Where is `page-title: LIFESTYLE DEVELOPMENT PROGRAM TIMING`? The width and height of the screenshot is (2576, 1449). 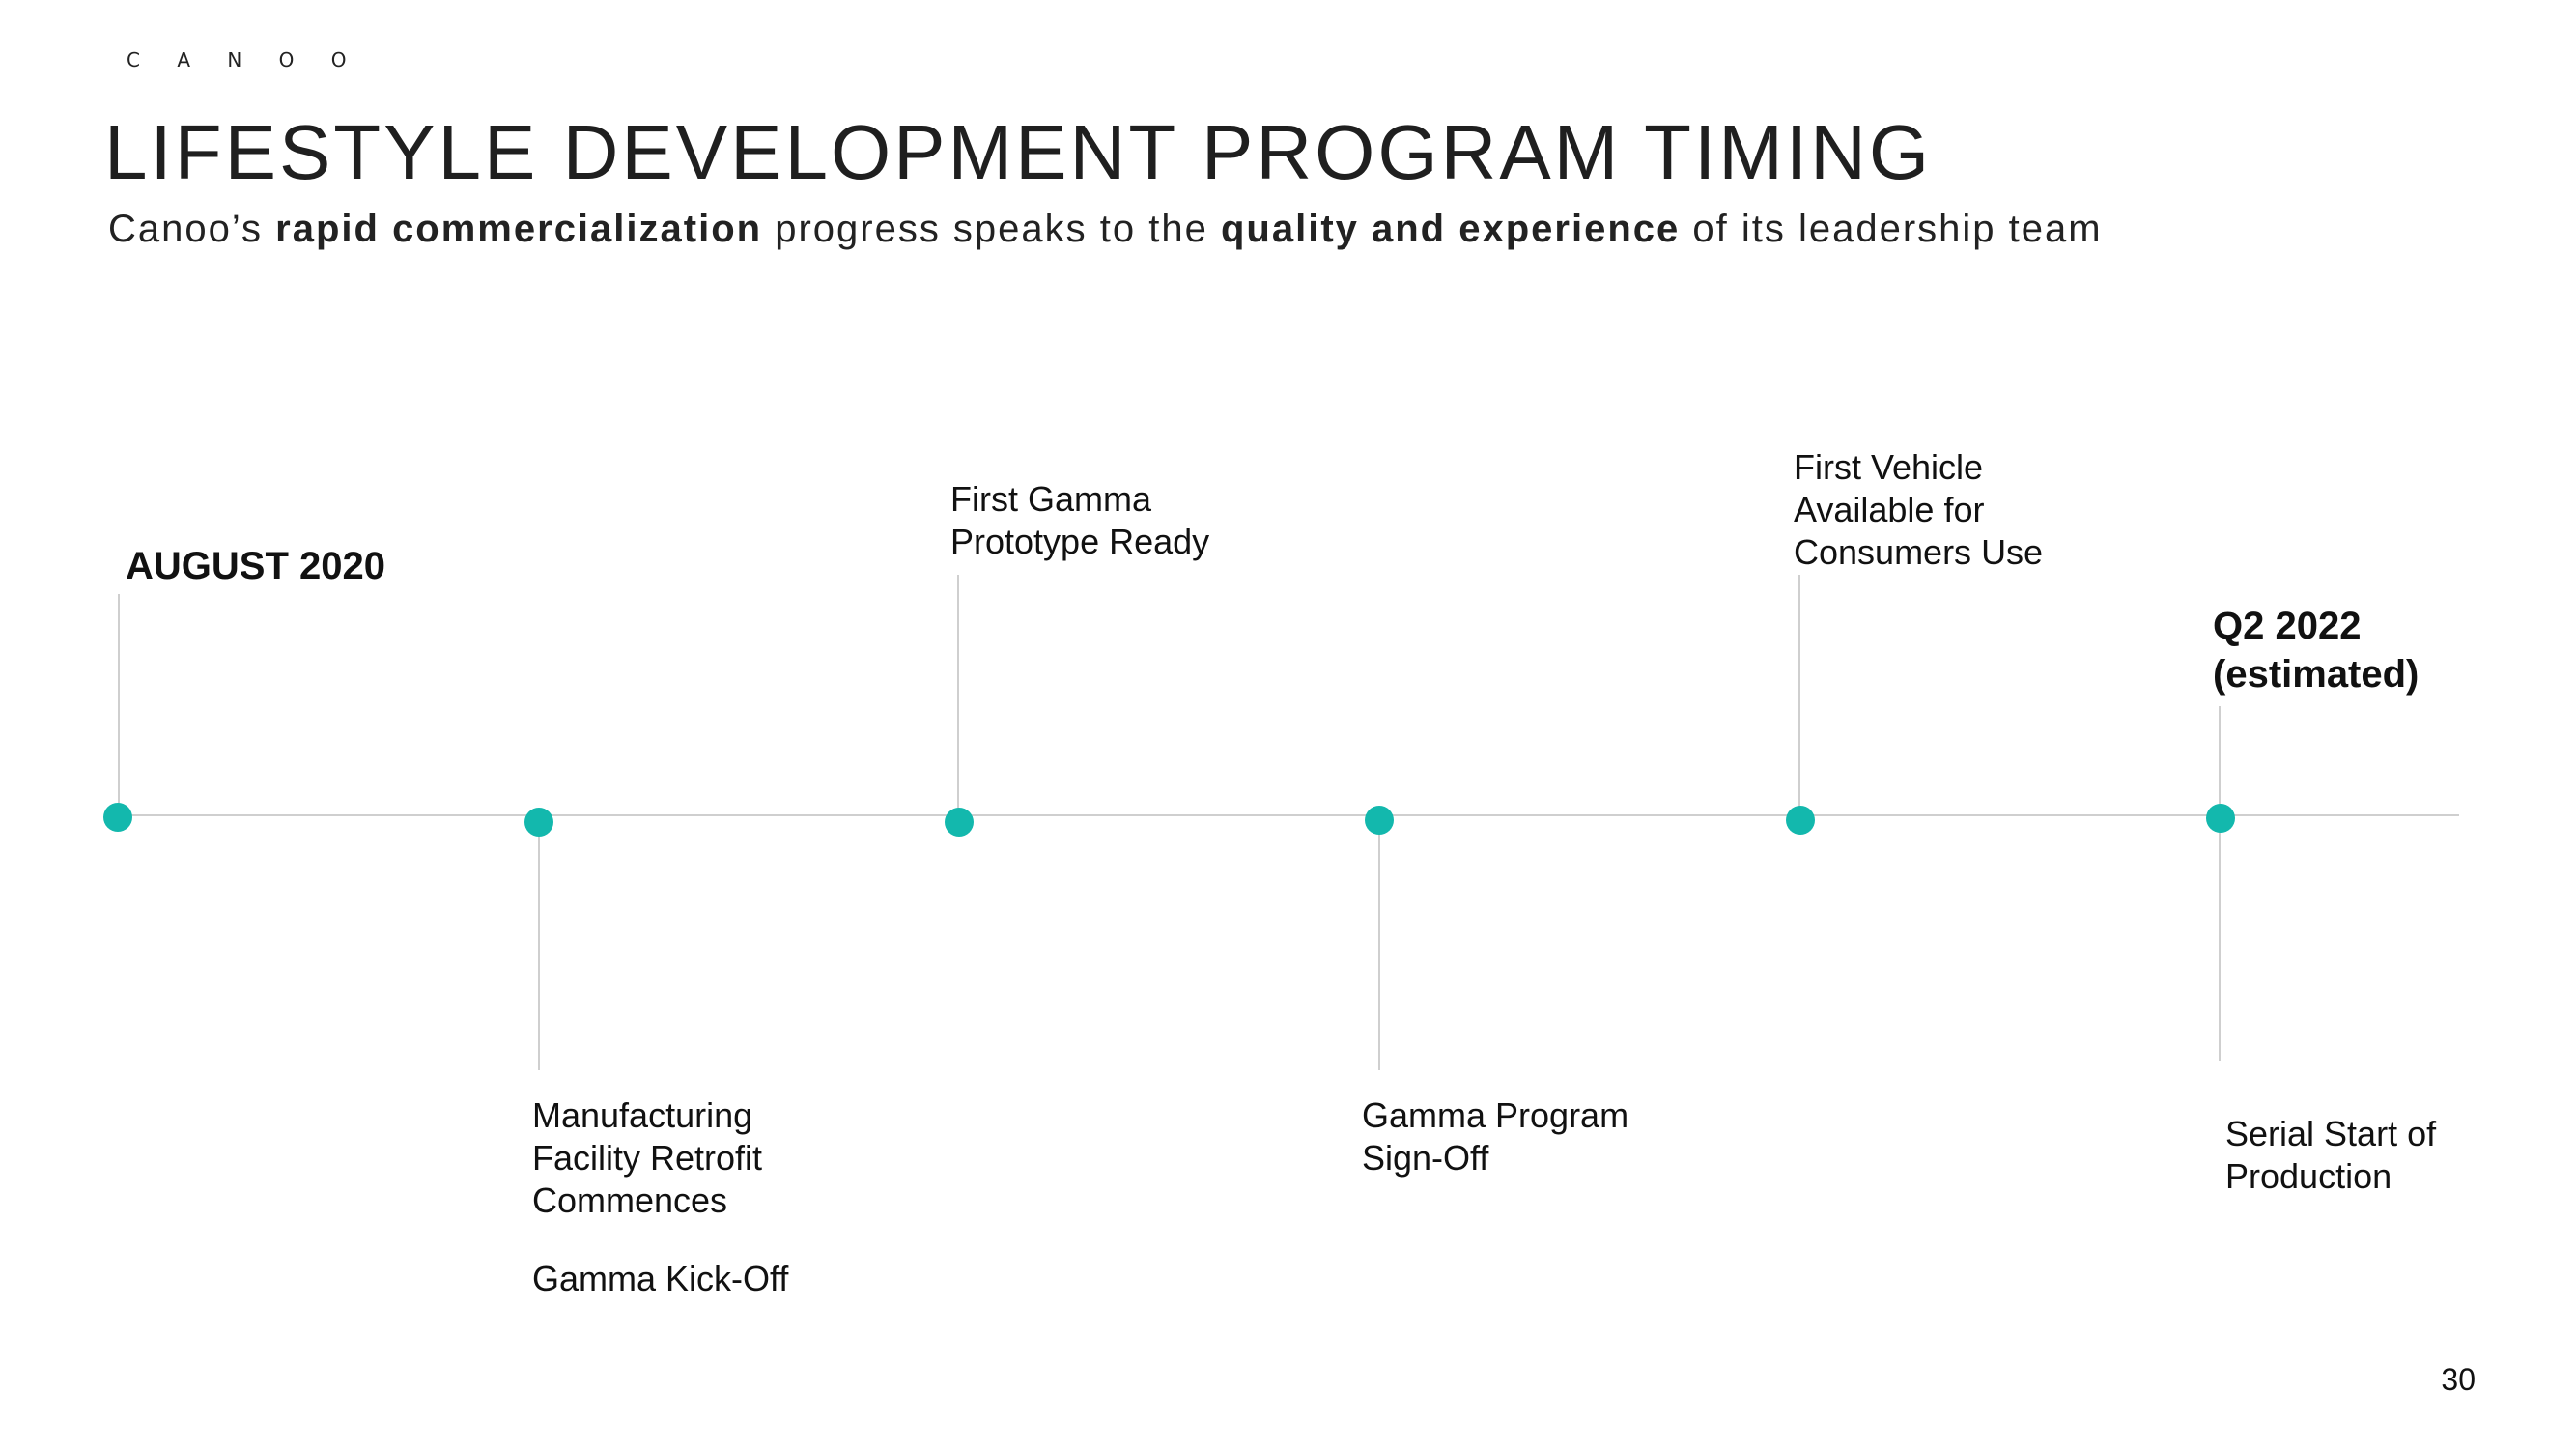
page-title: LIFESTYLE DEVELOPMENT PROGRAM TIMING is located at coordinates (1019, 152).